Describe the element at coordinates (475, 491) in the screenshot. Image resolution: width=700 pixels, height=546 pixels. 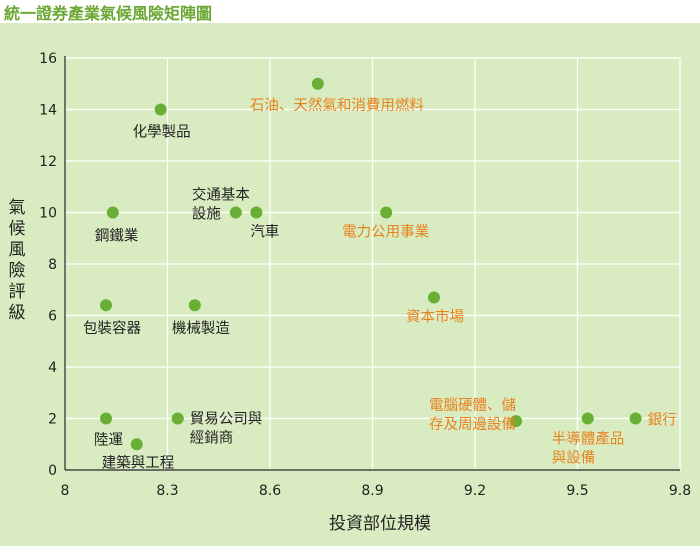
I see `x-tick-label: 9.2` at that location.